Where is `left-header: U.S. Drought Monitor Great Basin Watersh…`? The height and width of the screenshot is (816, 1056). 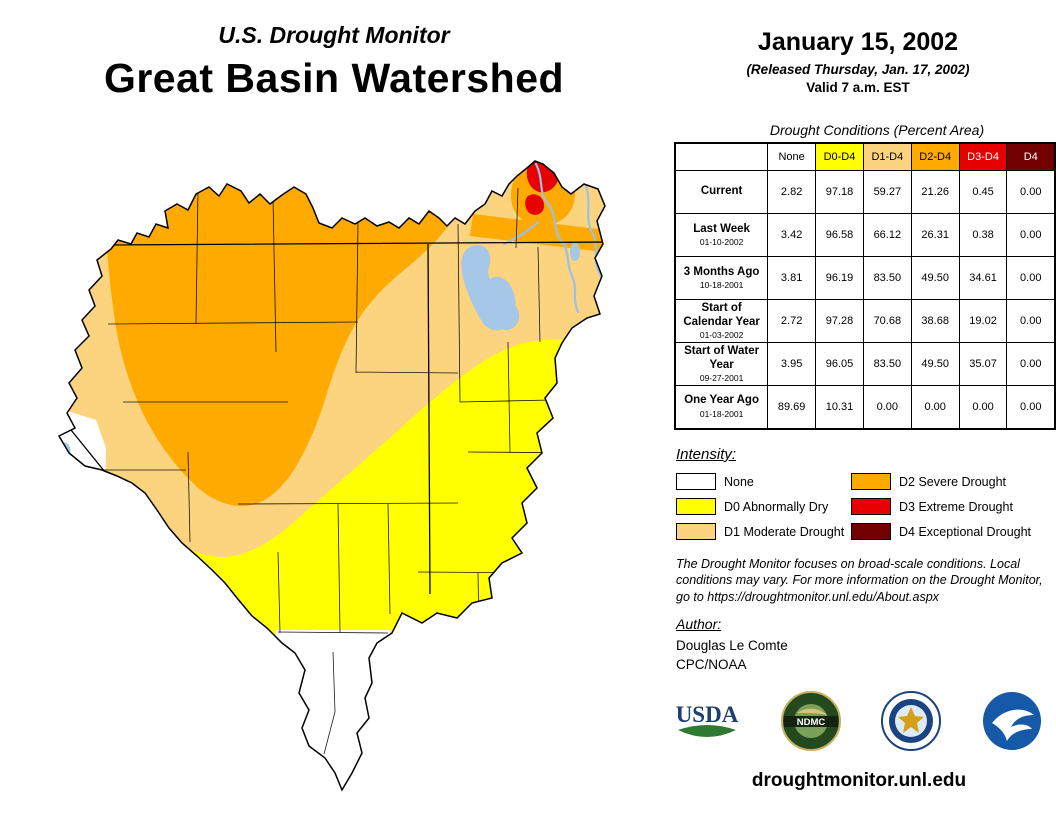 left-header: U.S. Drought Monitor Great Basin Watersh… is located at coordinates (334, 62).